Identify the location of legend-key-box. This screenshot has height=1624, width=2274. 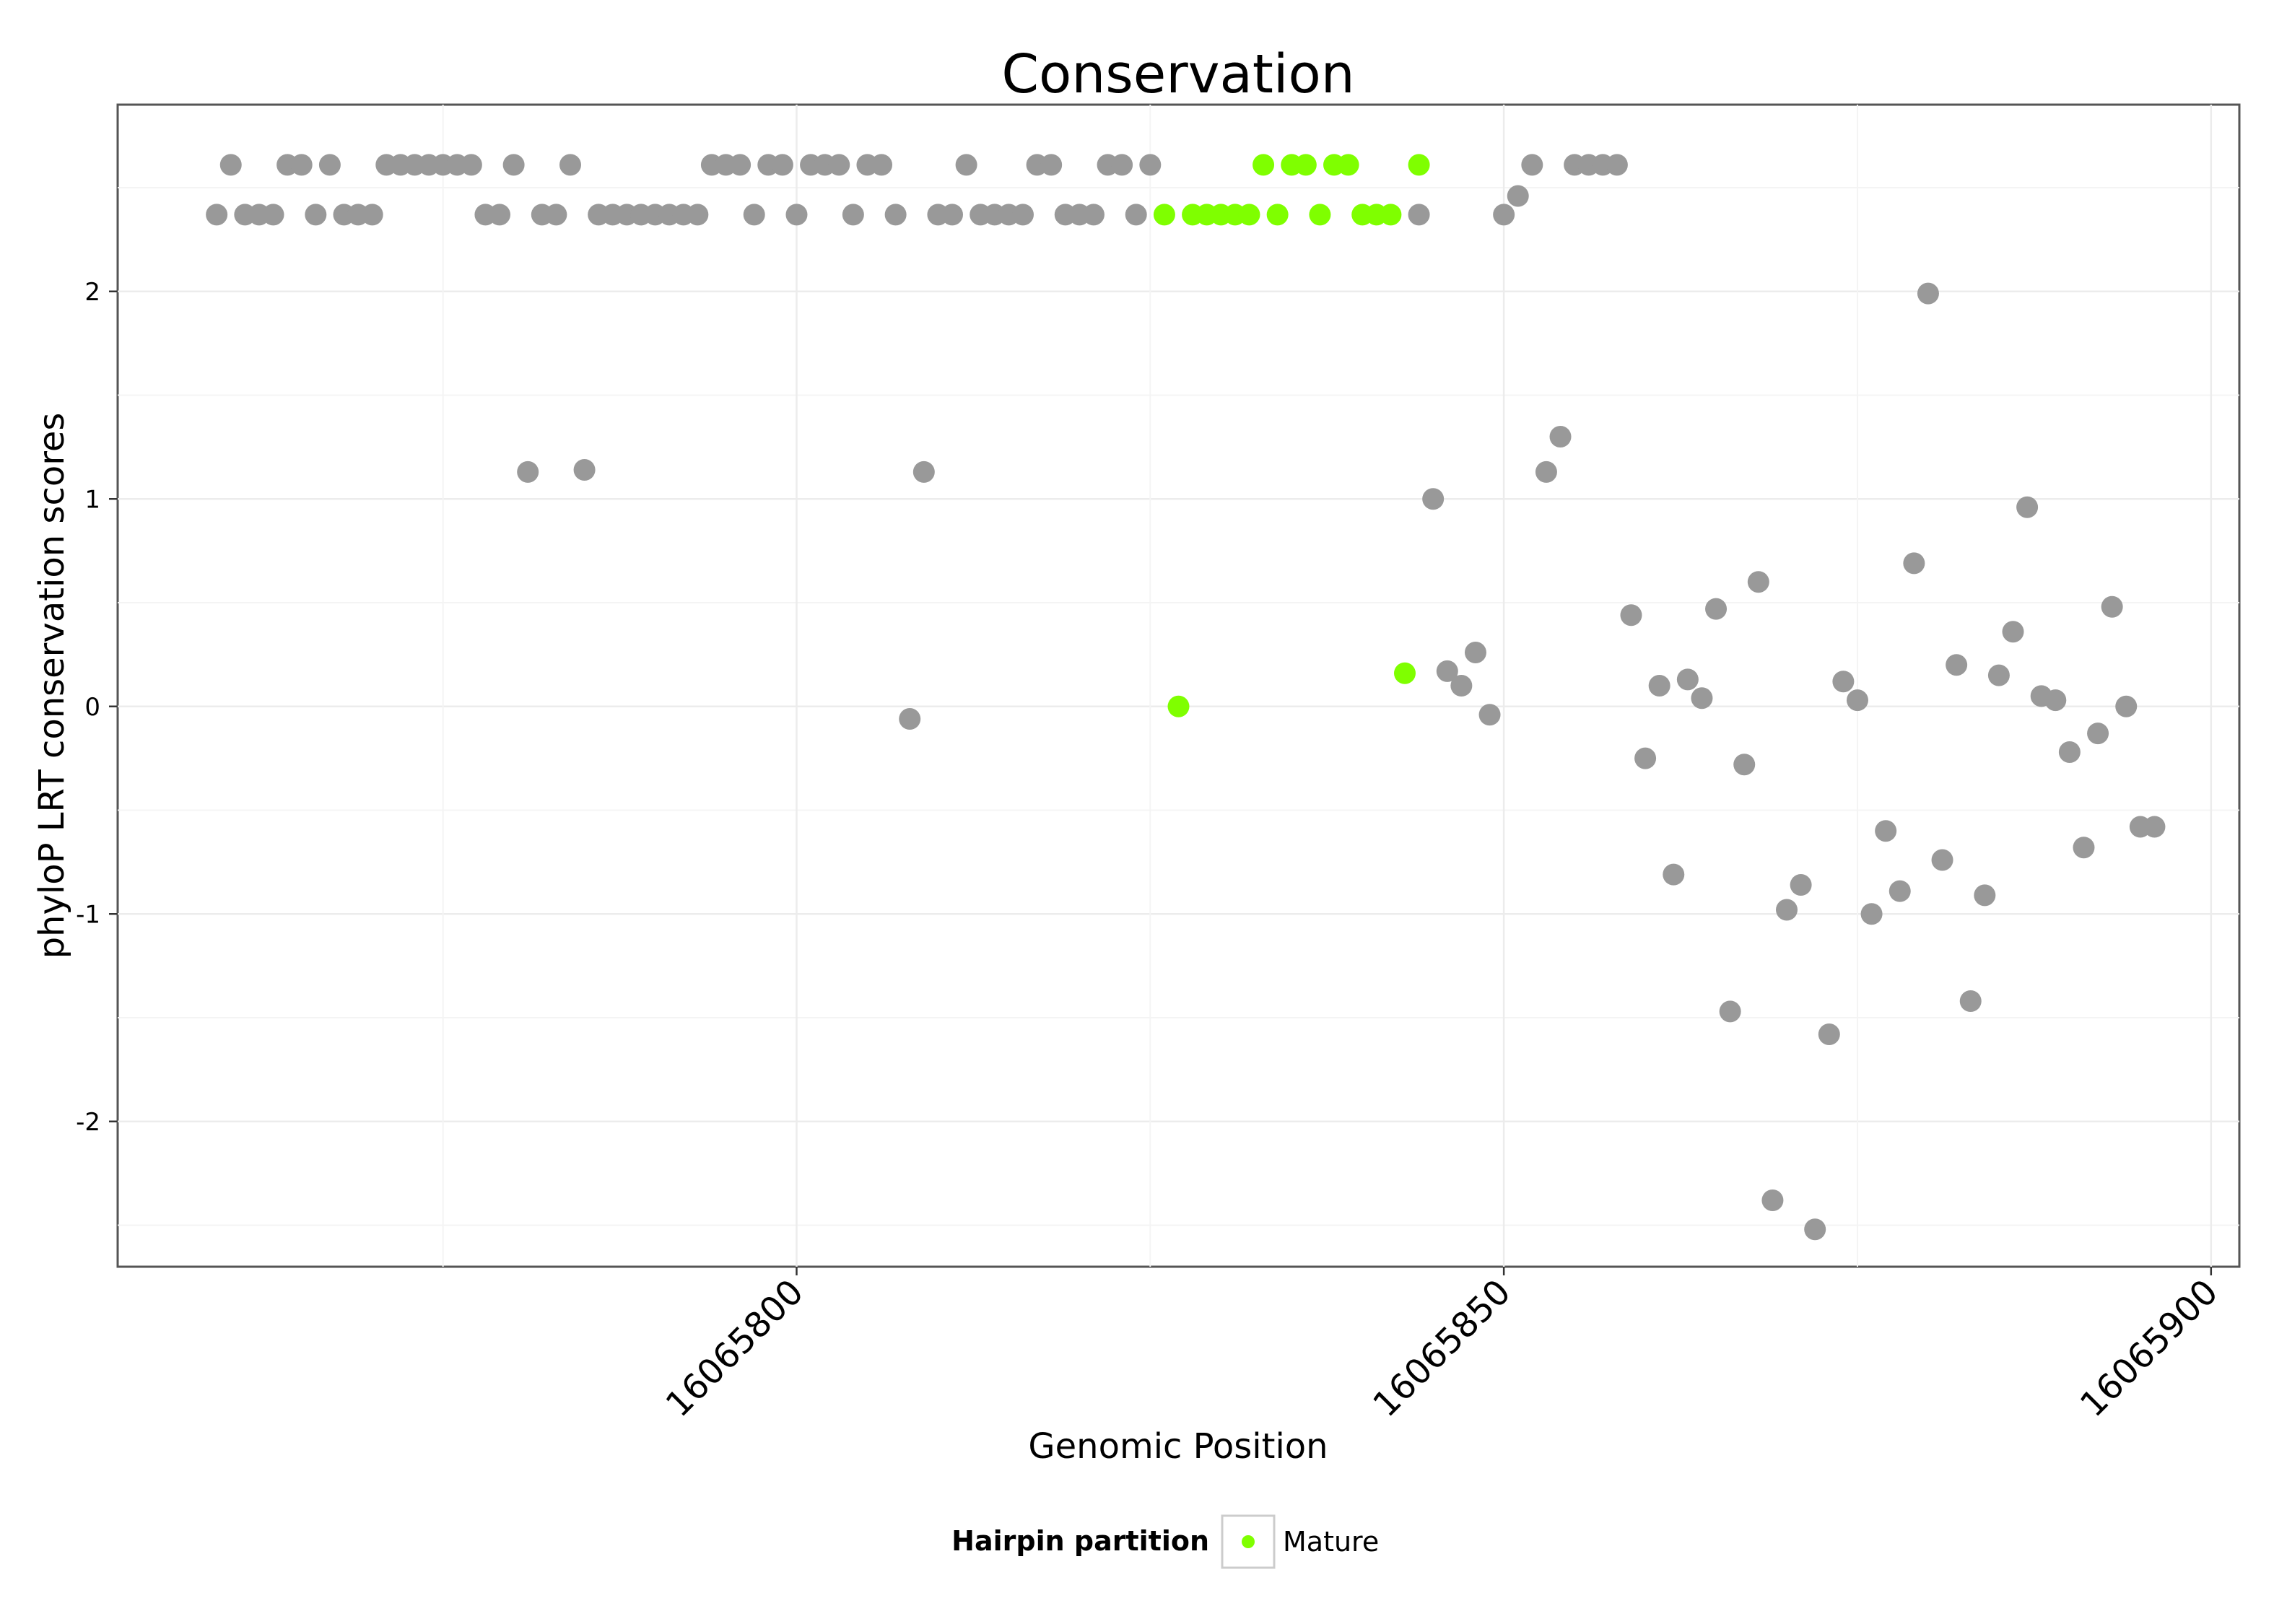
(1249, 1541).